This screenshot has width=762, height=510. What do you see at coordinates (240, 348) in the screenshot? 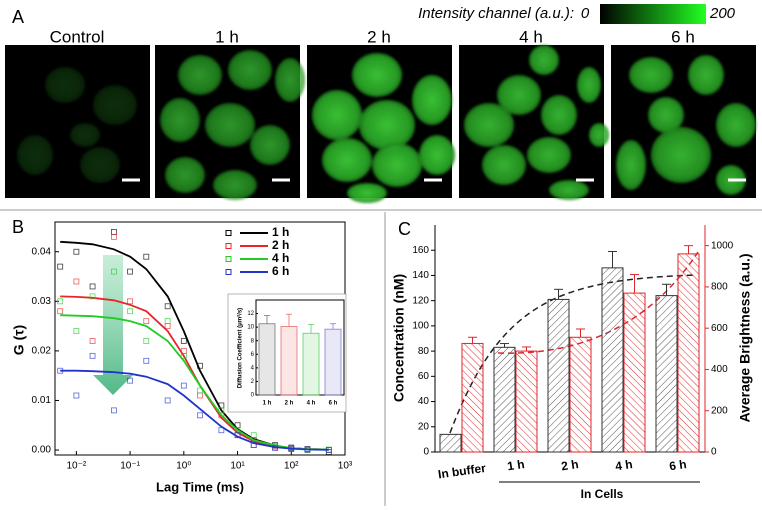
I see `y-axis-label: Diffusion Coefficient (μm²/s)` at bounding box center [240, 348].